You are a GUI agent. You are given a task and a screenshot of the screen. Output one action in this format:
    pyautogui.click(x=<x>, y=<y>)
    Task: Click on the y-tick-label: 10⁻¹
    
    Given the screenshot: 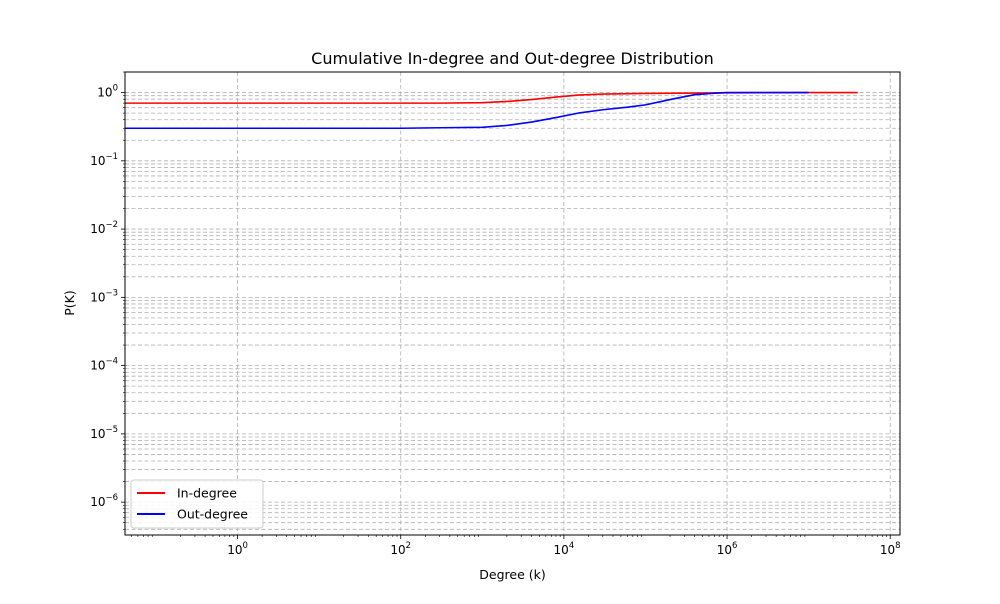 What is the action you would take?
    pyautogui.click(x=104, y=160)
    